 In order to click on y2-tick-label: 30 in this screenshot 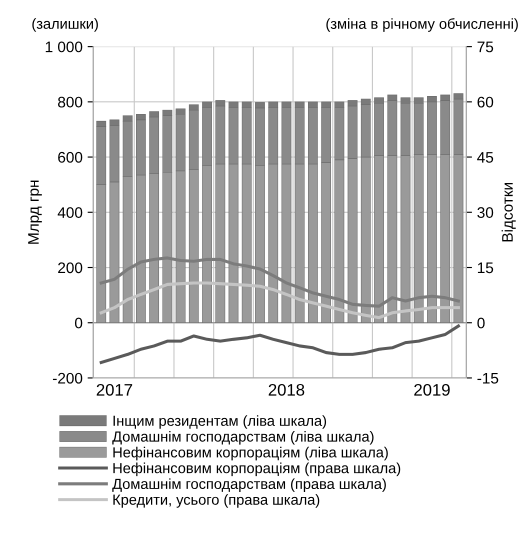, I will do `click(485, 212)`.